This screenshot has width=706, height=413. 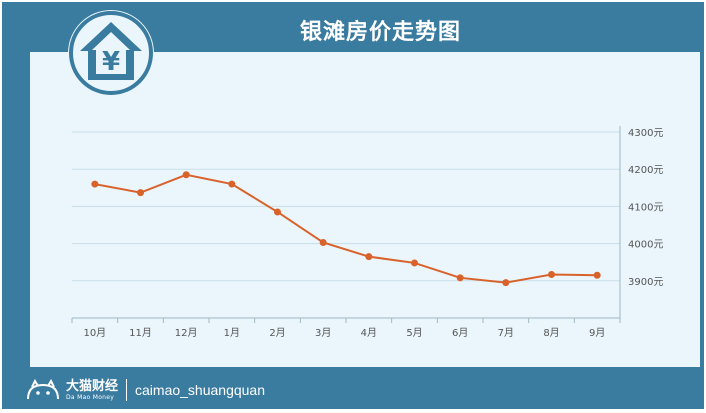 I want to click on brand-subtitle: Da Mao Money, so click(x=90, y=397).